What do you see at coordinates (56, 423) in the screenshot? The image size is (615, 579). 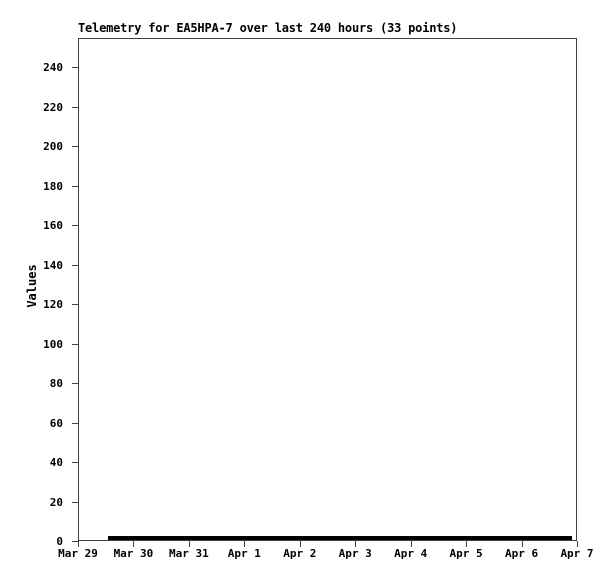 I see `y-tick-label: 60` at bounding box center [56, 423].